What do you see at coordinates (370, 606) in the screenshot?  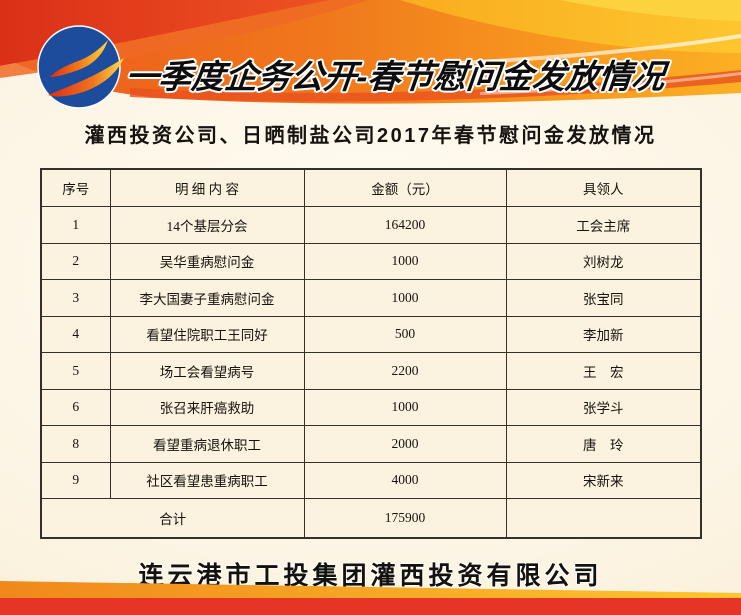 I see `bottom-band-red` at bounding box center [370, 606].